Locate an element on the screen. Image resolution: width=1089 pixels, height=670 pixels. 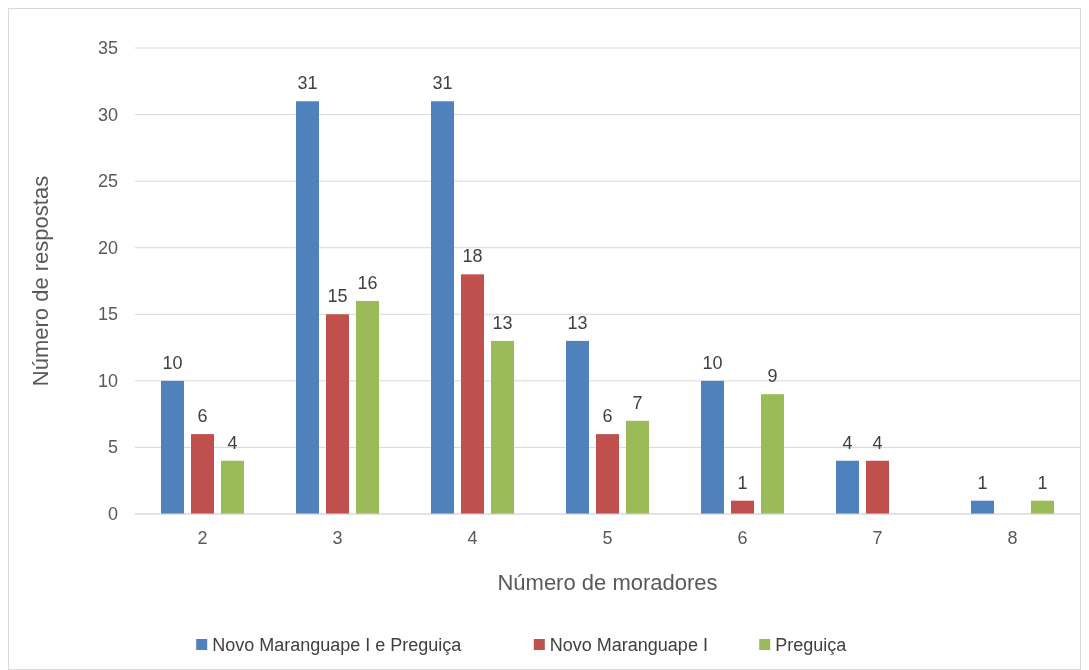
y-tick-label: 15 is located at coordinates (107, 314).